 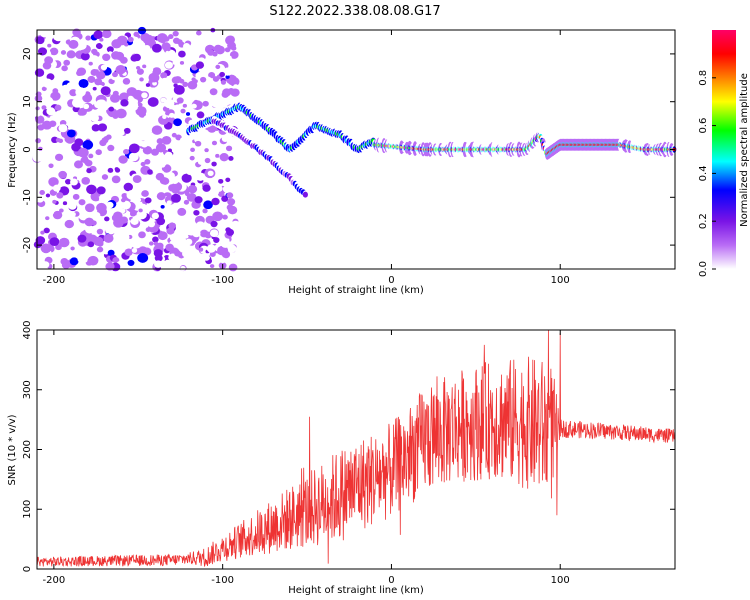 What do you see at coordinates (707, 173) in the screenshot?
I see `colorbar-ticks: 0.0 0.2 0.4 0.6 0.8` at bounding box center [707, 173].